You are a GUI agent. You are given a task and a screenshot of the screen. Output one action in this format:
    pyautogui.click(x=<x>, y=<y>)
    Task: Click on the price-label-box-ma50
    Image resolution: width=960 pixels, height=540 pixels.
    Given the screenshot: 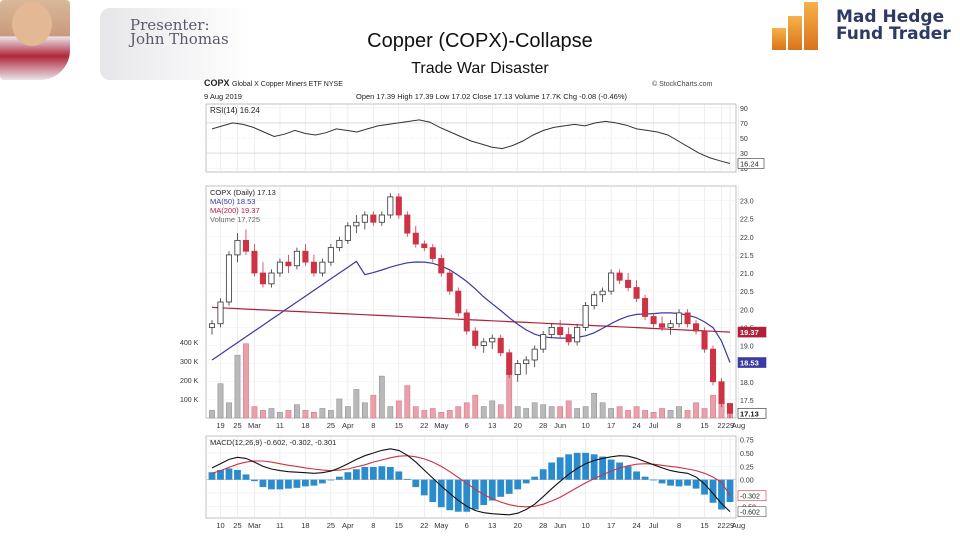 What is the action you would take?
    pyautogui.click(x=752, y=362)
    